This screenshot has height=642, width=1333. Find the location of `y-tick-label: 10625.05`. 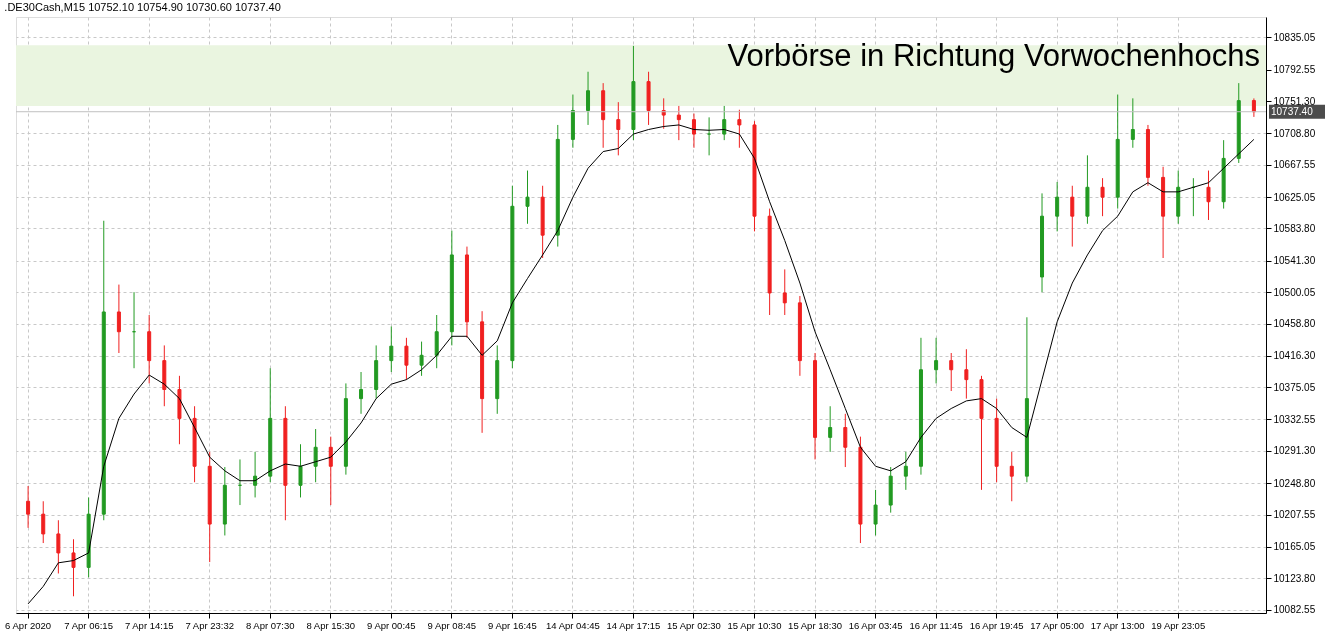

y-tick-label: 10625.05 is located at coordinates (1294, 197).